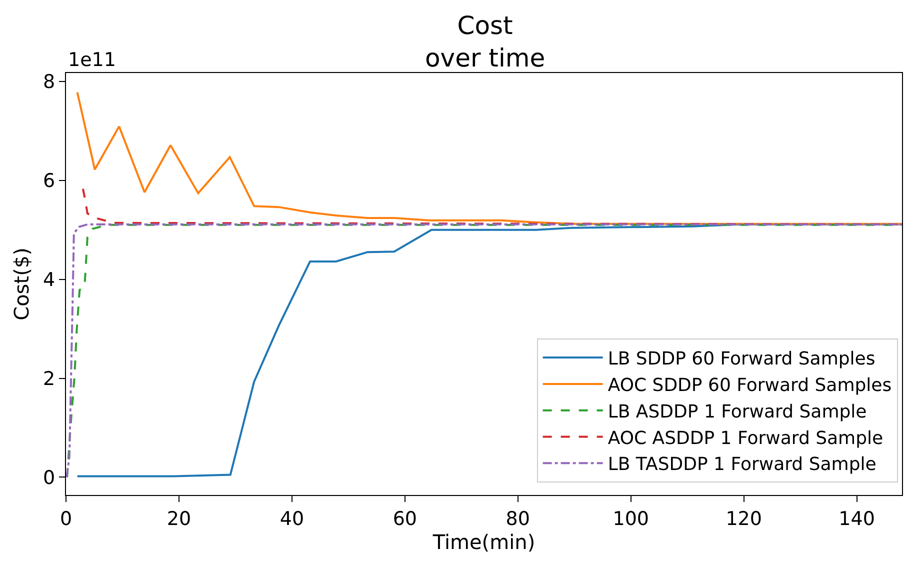  What do you see at coordinates (49, 477) in the screenshot?
I see `y-tick-label: 0` at bounding box center [49, 477].